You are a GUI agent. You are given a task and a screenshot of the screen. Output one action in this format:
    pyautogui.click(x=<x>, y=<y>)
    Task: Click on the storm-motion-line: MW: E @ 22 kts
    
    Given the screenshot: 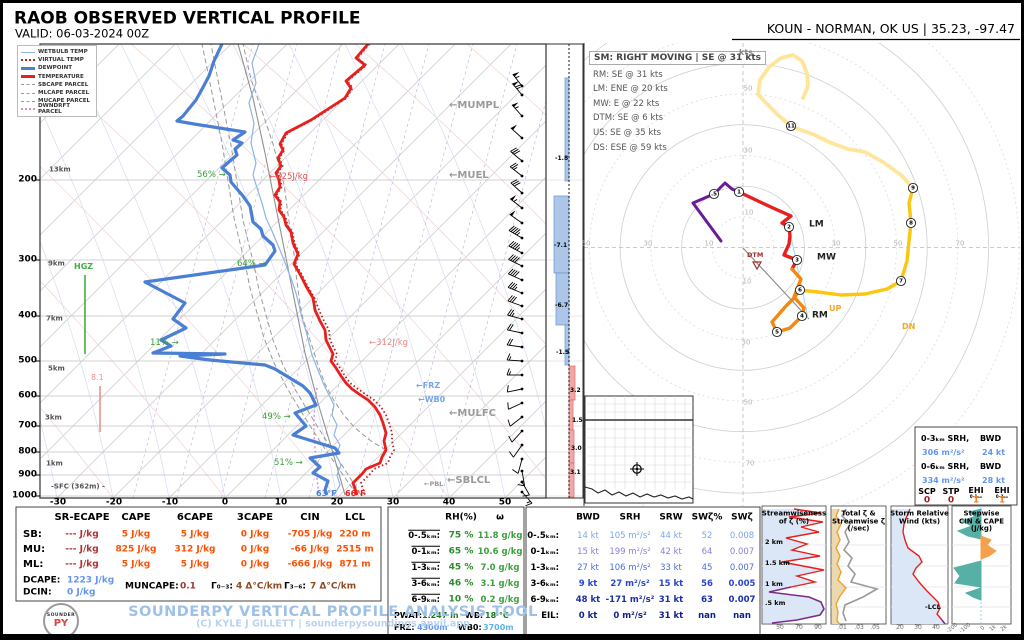 What is the action you would take?
    pyautogui.click(x=626, y=103)
    